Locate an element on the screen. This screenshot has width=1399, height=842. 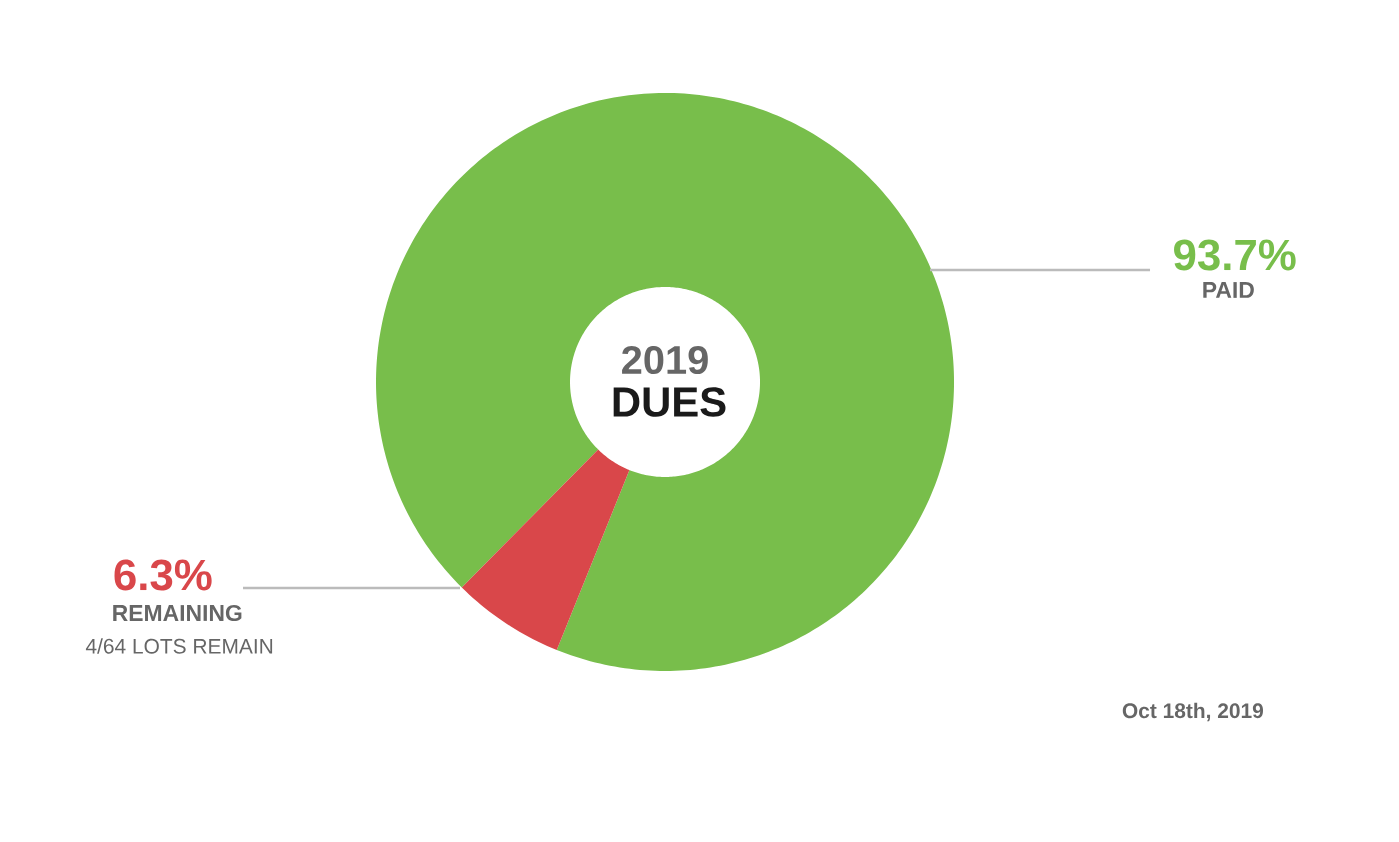
slice-label: PAID is located at coordinates (1228, 290).